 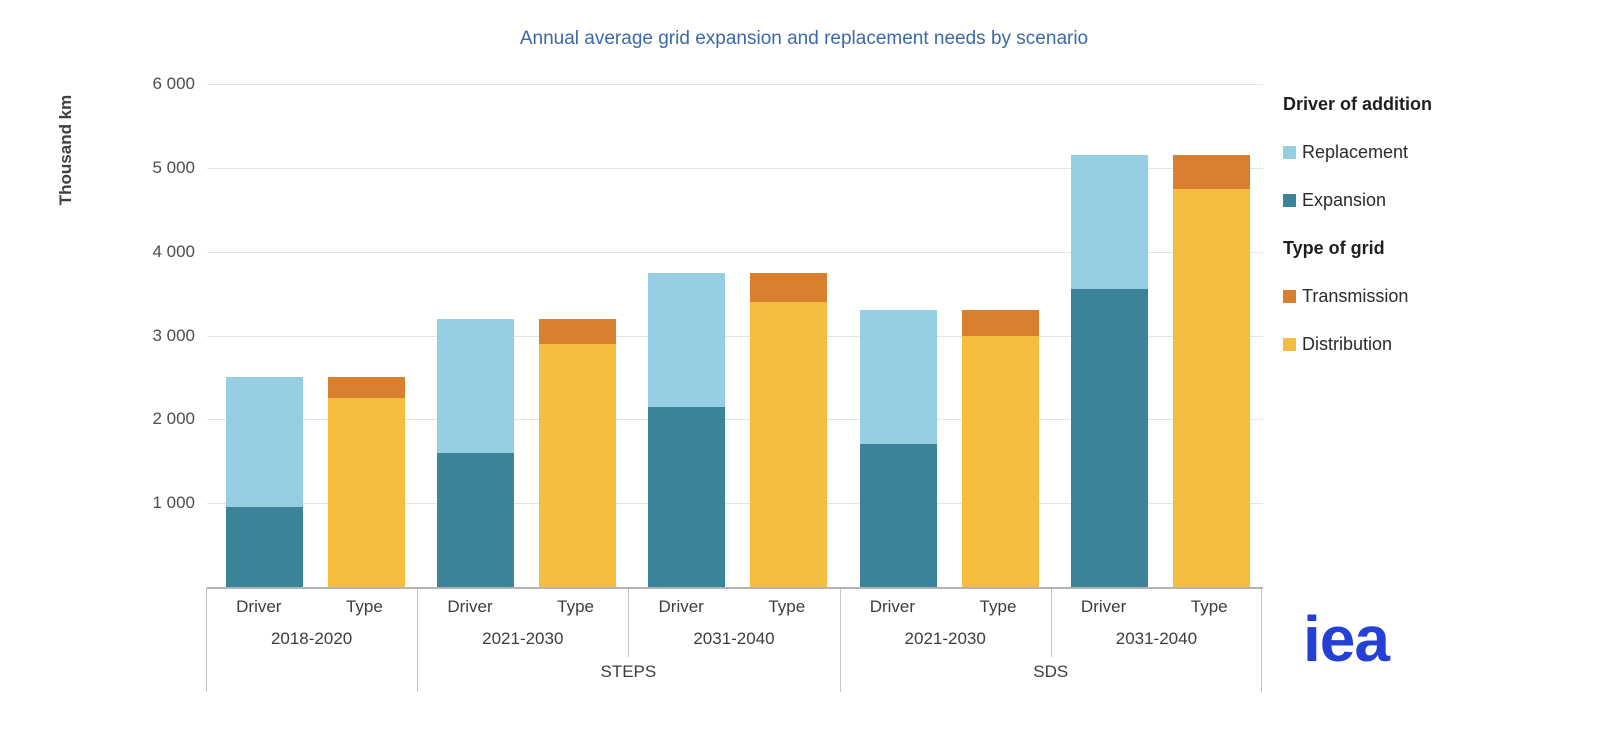 I want to click on y-tick-label: 4 000, so click(x=173, y=251).